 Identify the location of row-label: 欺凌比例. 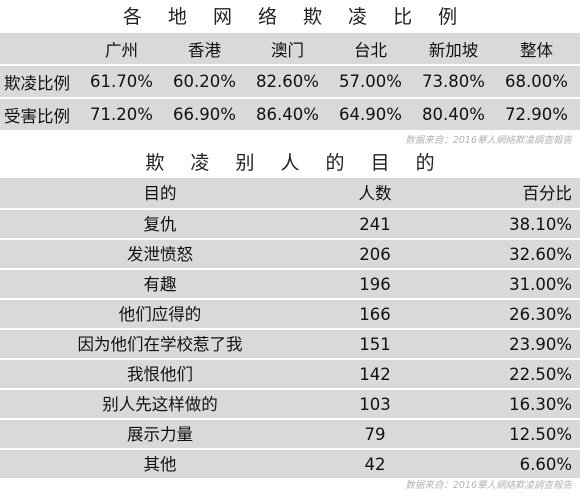
(37, 83).